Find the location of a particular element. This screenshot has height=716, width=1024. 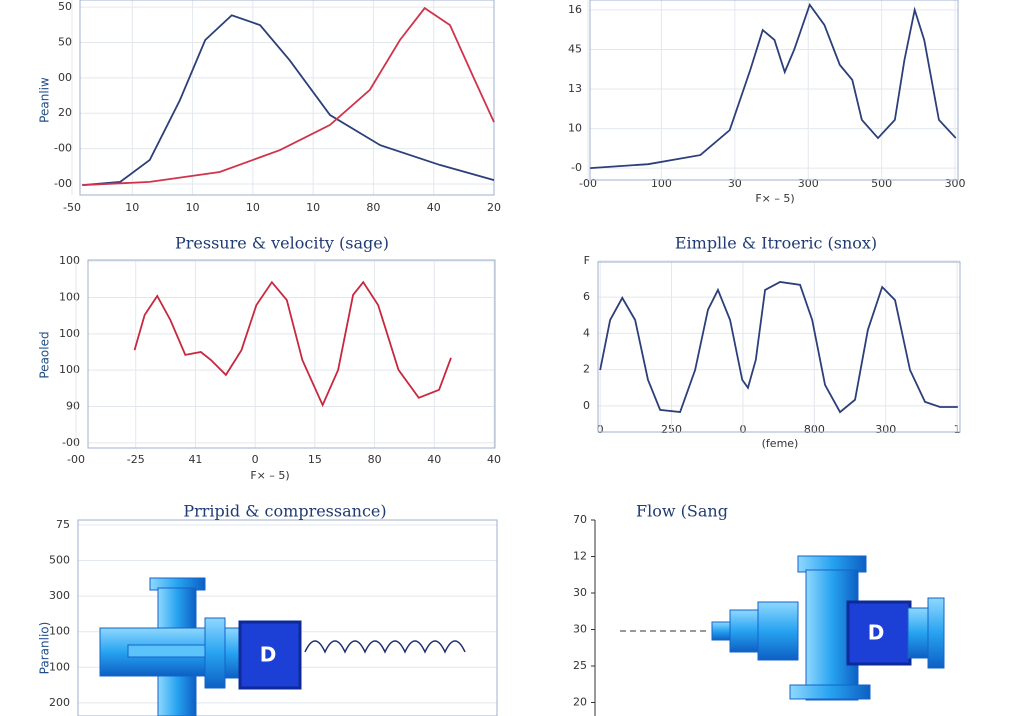

x-tick-label: 15 is located at coordinates (315, 459).